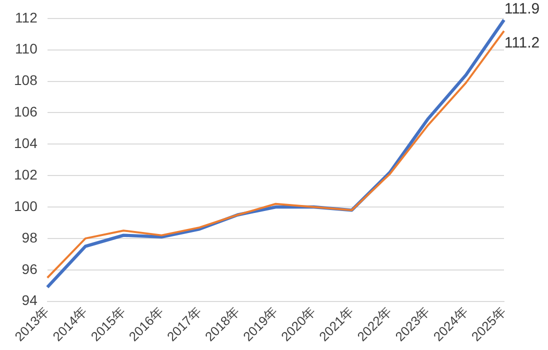  What do you see at coordinates (30, 237) in the screenshot?
I see `y-tick-label: 98` at bounding box center [30, 237].